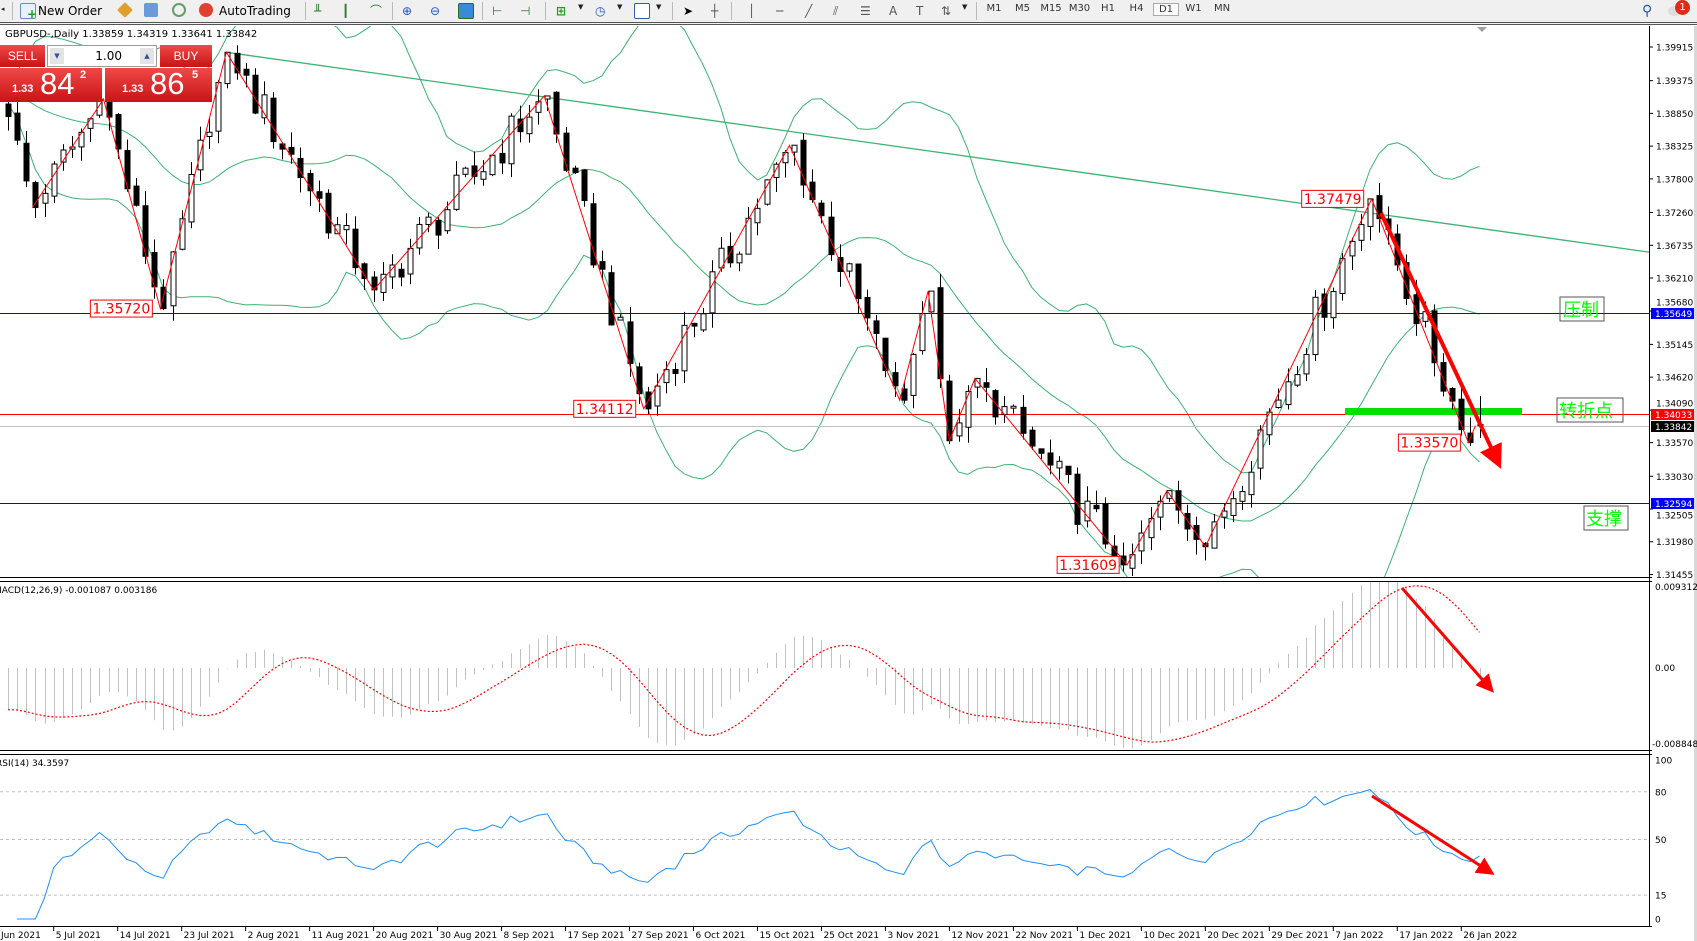  What do you see at coordinates (688, 11) in the screenshot?
I see `cursor-icon: ➤` at bounding box center [688, 11].